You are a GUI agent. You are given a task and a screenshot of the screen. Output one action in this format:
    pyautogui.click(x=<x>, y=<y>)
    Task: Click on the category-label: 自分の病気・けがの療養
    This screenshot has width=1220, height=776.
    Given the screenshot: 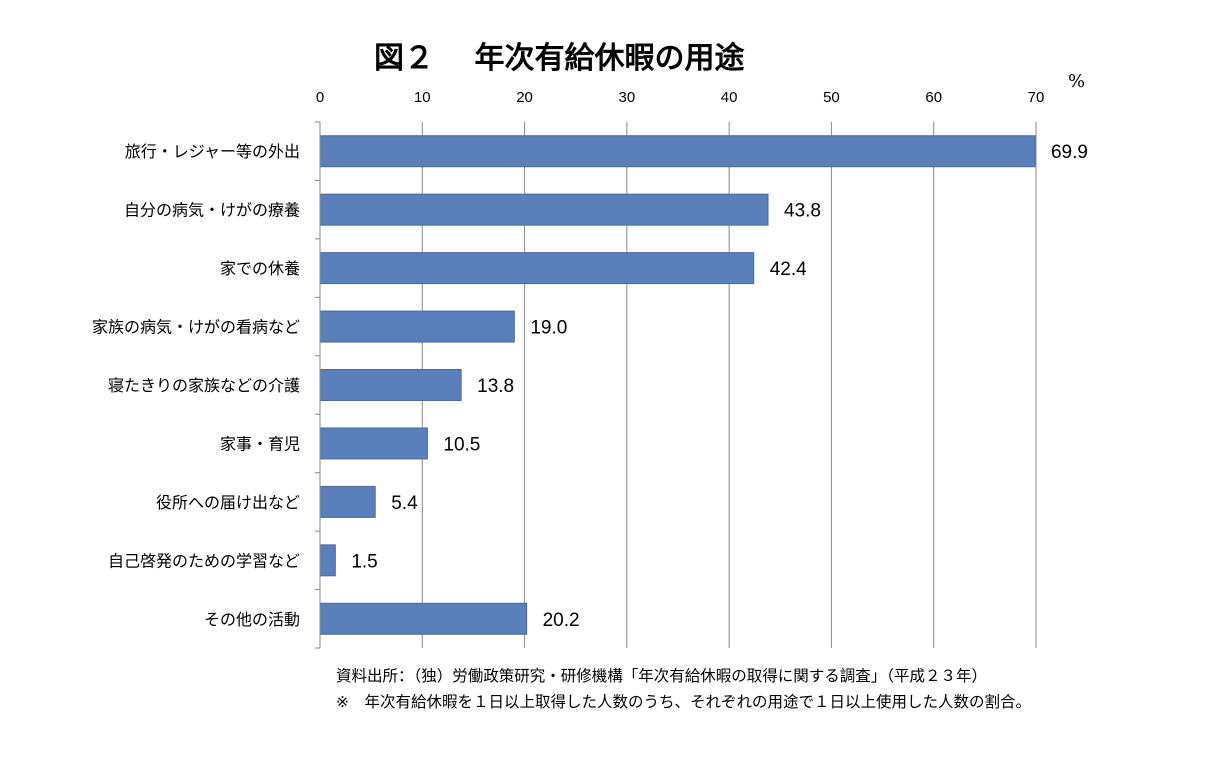 What is the action you would take?
    pyautogui.click(x=212, y=210)
    